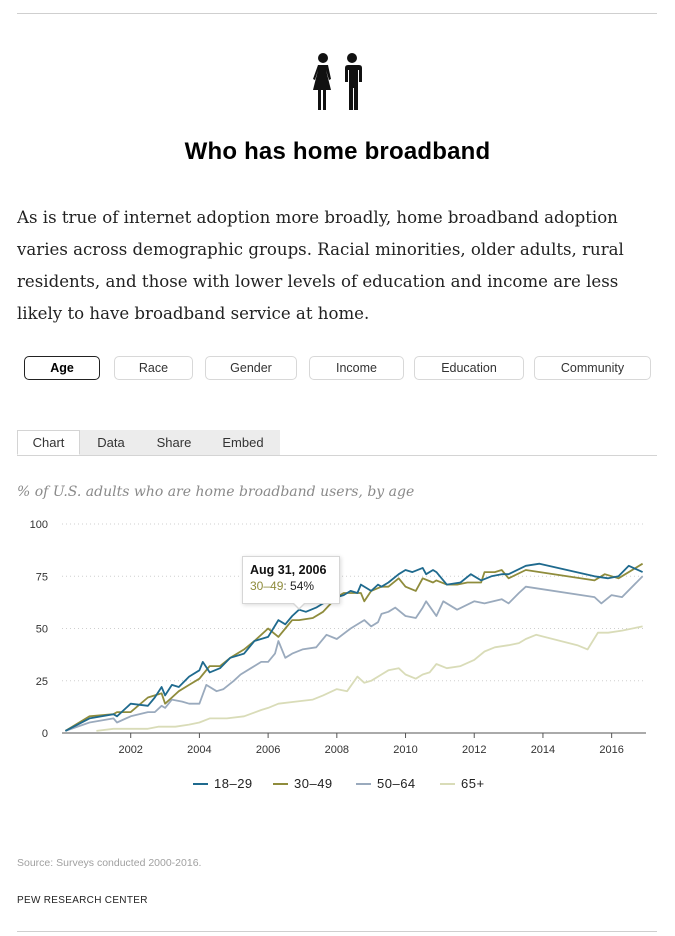 The width and height of the screenshot is (675, 936). I want to click on filter-age-button: Age, so click(62, 368).